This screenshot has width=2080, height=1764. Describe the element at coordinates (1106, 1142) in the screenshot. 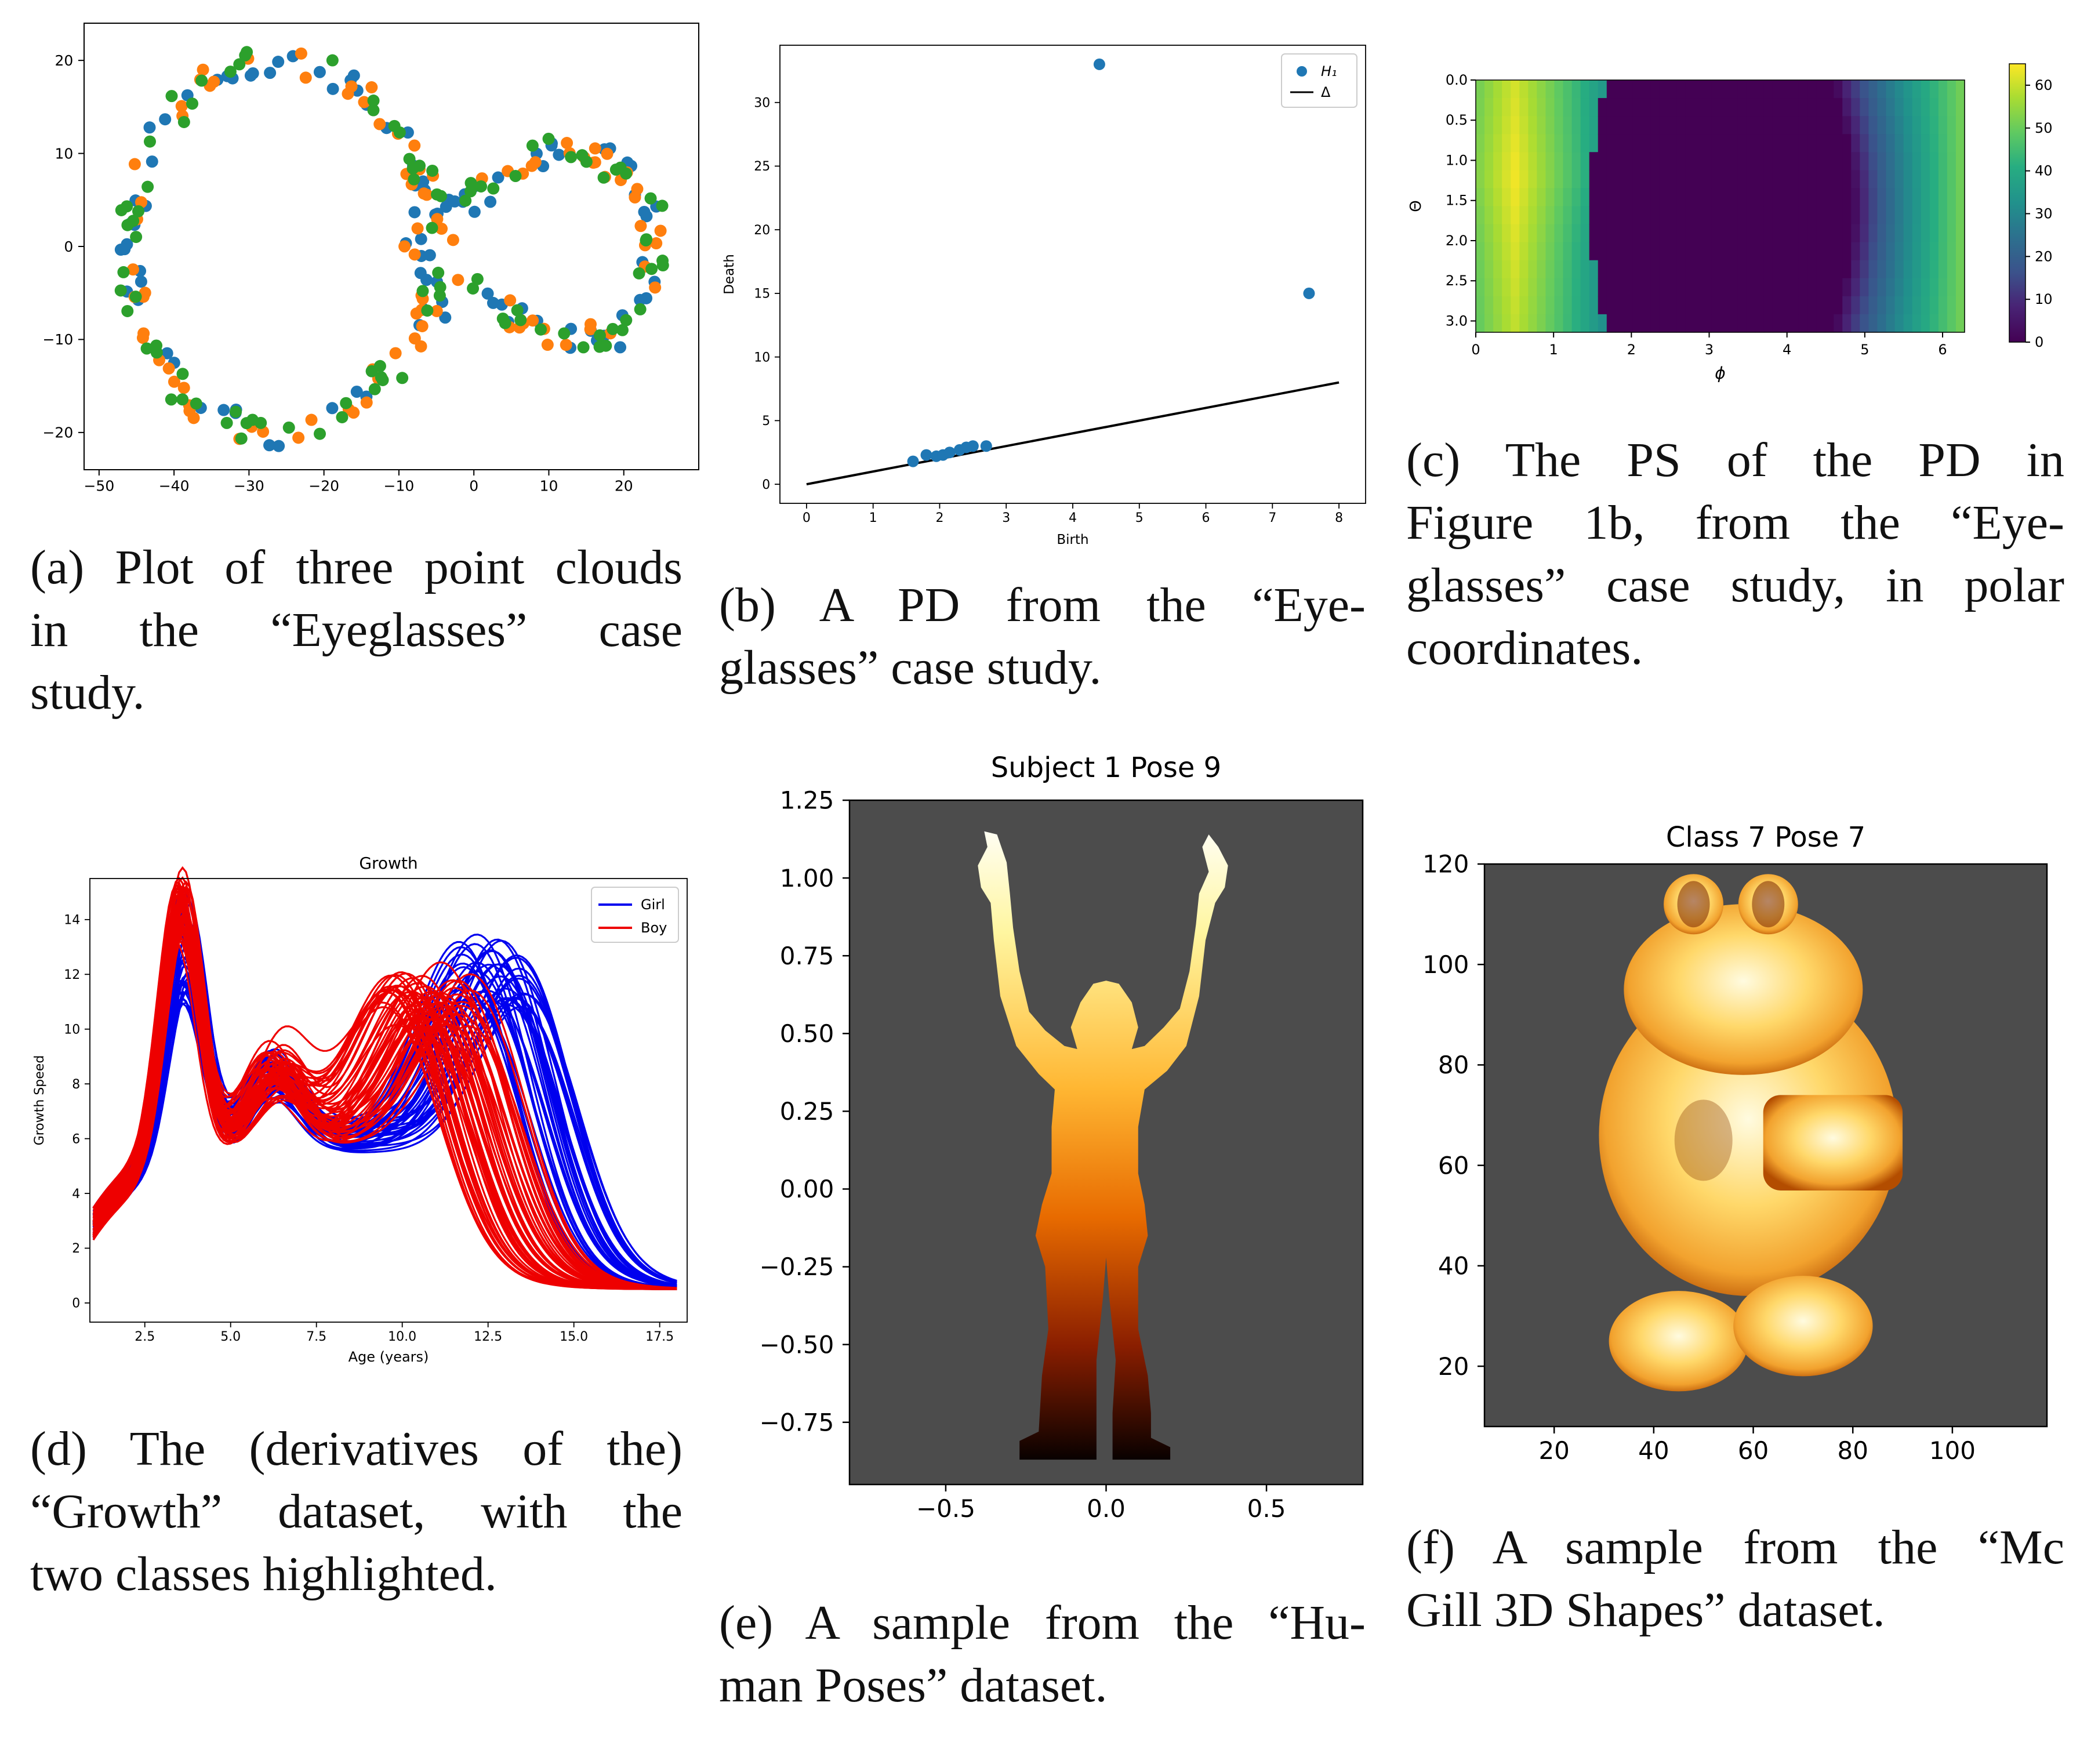

I see `plot-frame` at that location.